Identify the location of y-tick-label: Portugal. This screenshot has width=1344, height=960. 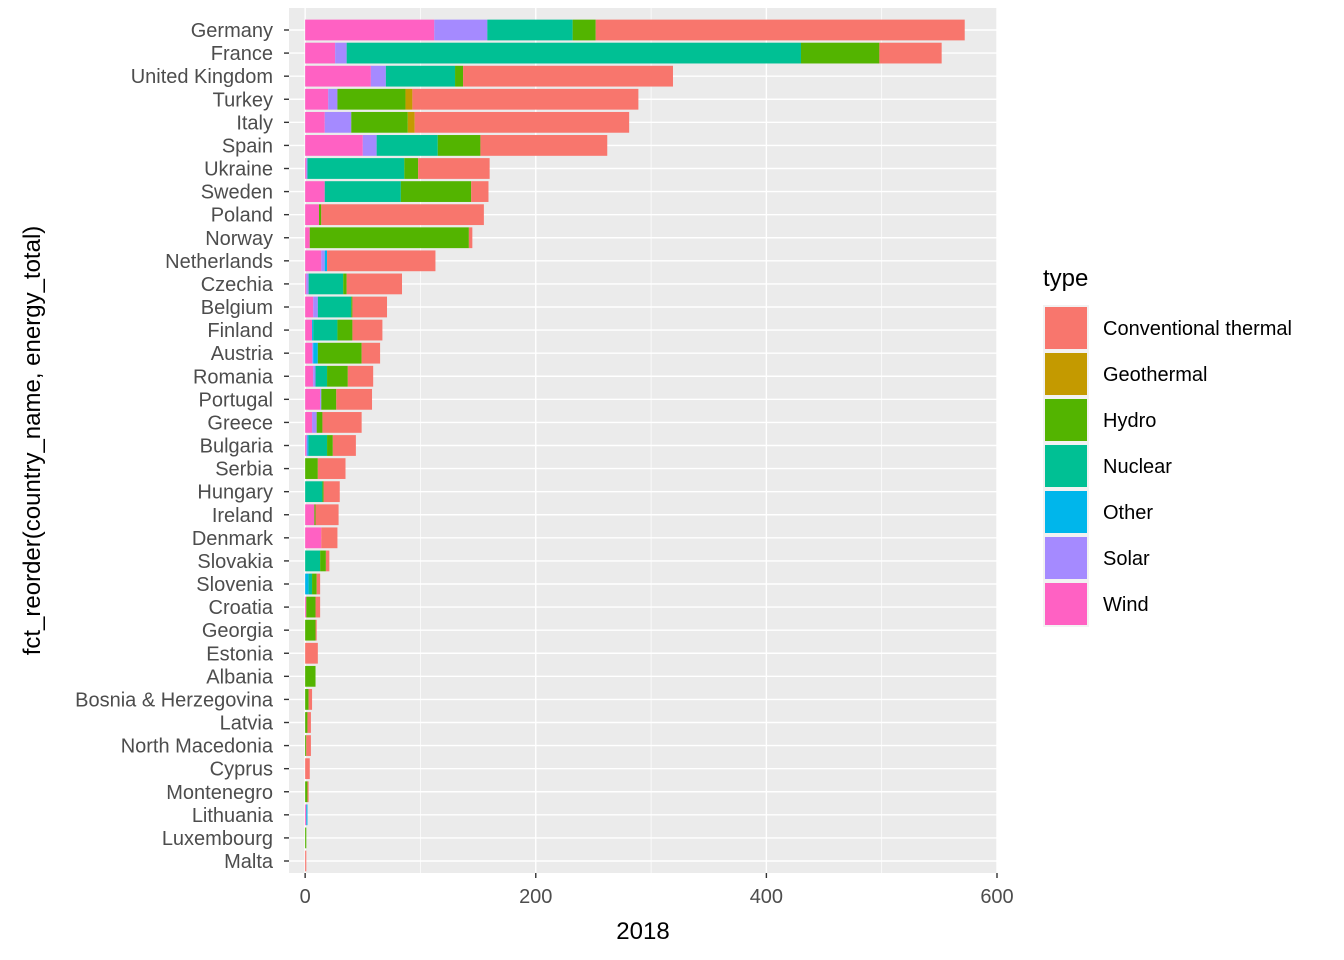
(236, 400).